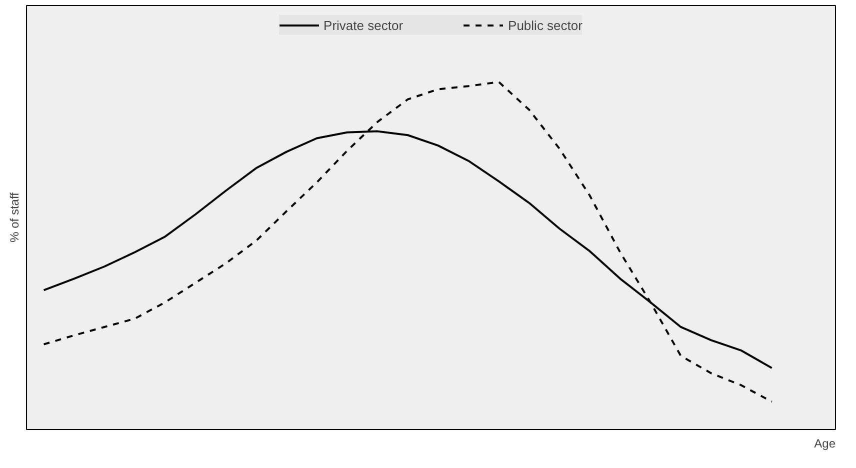 The width and height of the screenshot is (856, 468). What do you see at coordinates (15, 217) in the screenshot?
I see `y-axis-title: % of staff` at bounding box center [15, 217].